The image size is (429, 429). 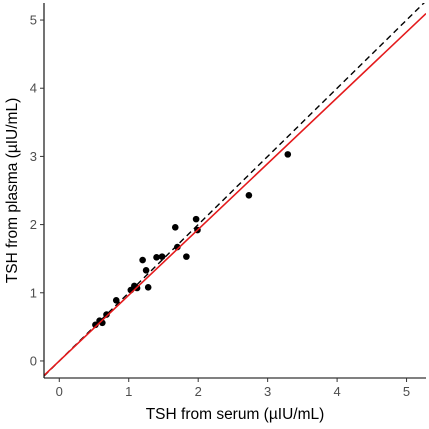 I want to click on x-tick-label: 2, so click(x=198, y=391).